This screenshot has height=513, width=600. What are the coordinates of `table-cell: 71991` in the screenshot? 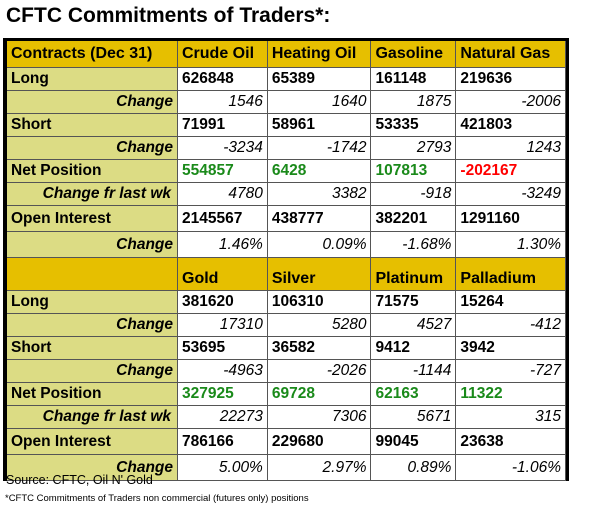 It's located at (222, 125).